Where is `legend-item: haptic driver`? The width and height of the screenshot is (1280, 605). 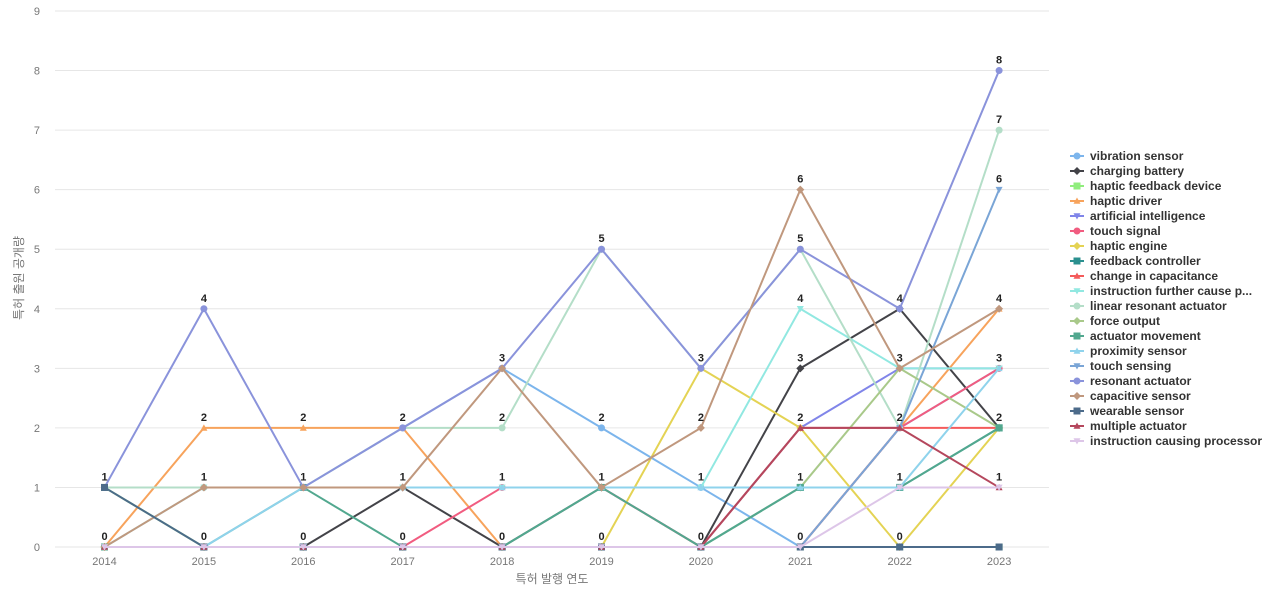 legend-item: haptic driver is located at coordinates (1116, 201).